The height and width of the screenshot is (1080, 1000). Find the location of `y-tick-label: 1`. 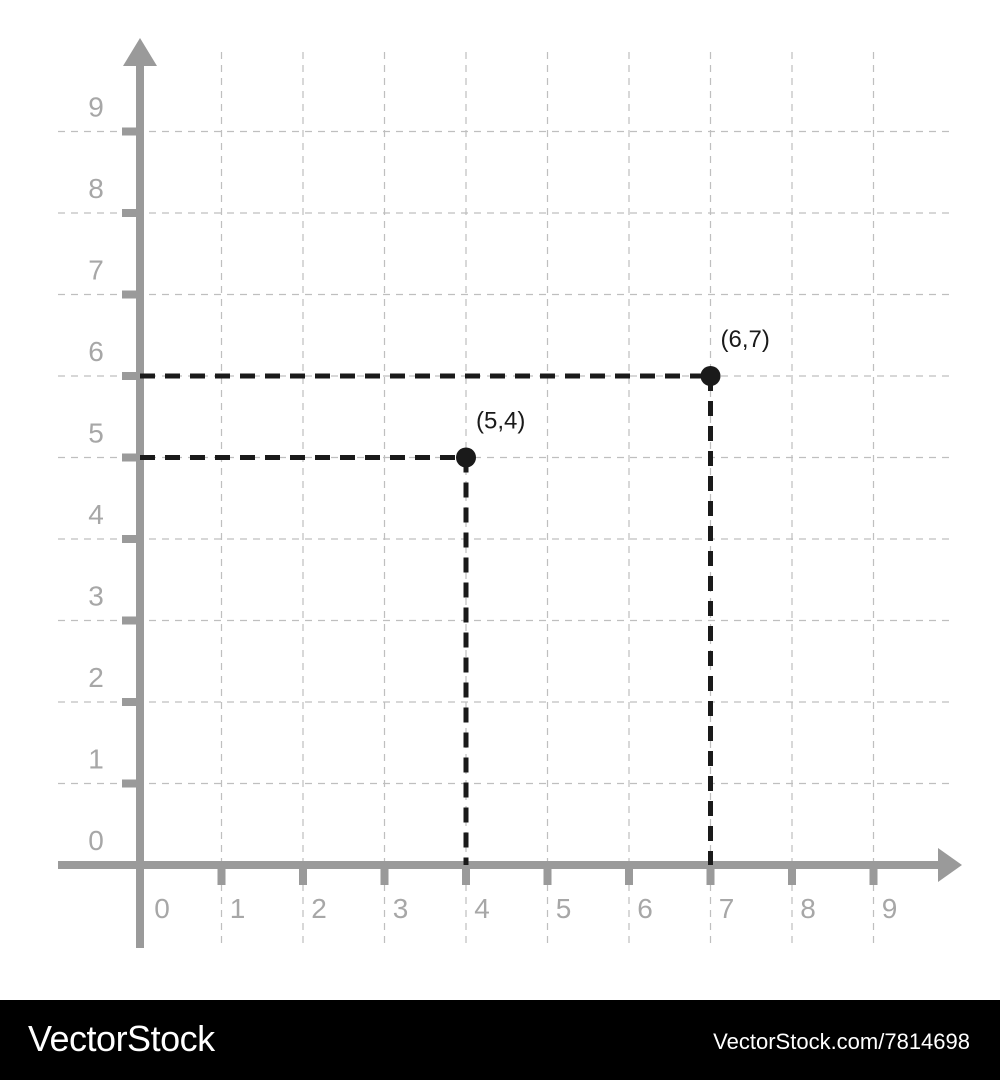

y-tick-label: 1 is located at coordinates (96, 759).